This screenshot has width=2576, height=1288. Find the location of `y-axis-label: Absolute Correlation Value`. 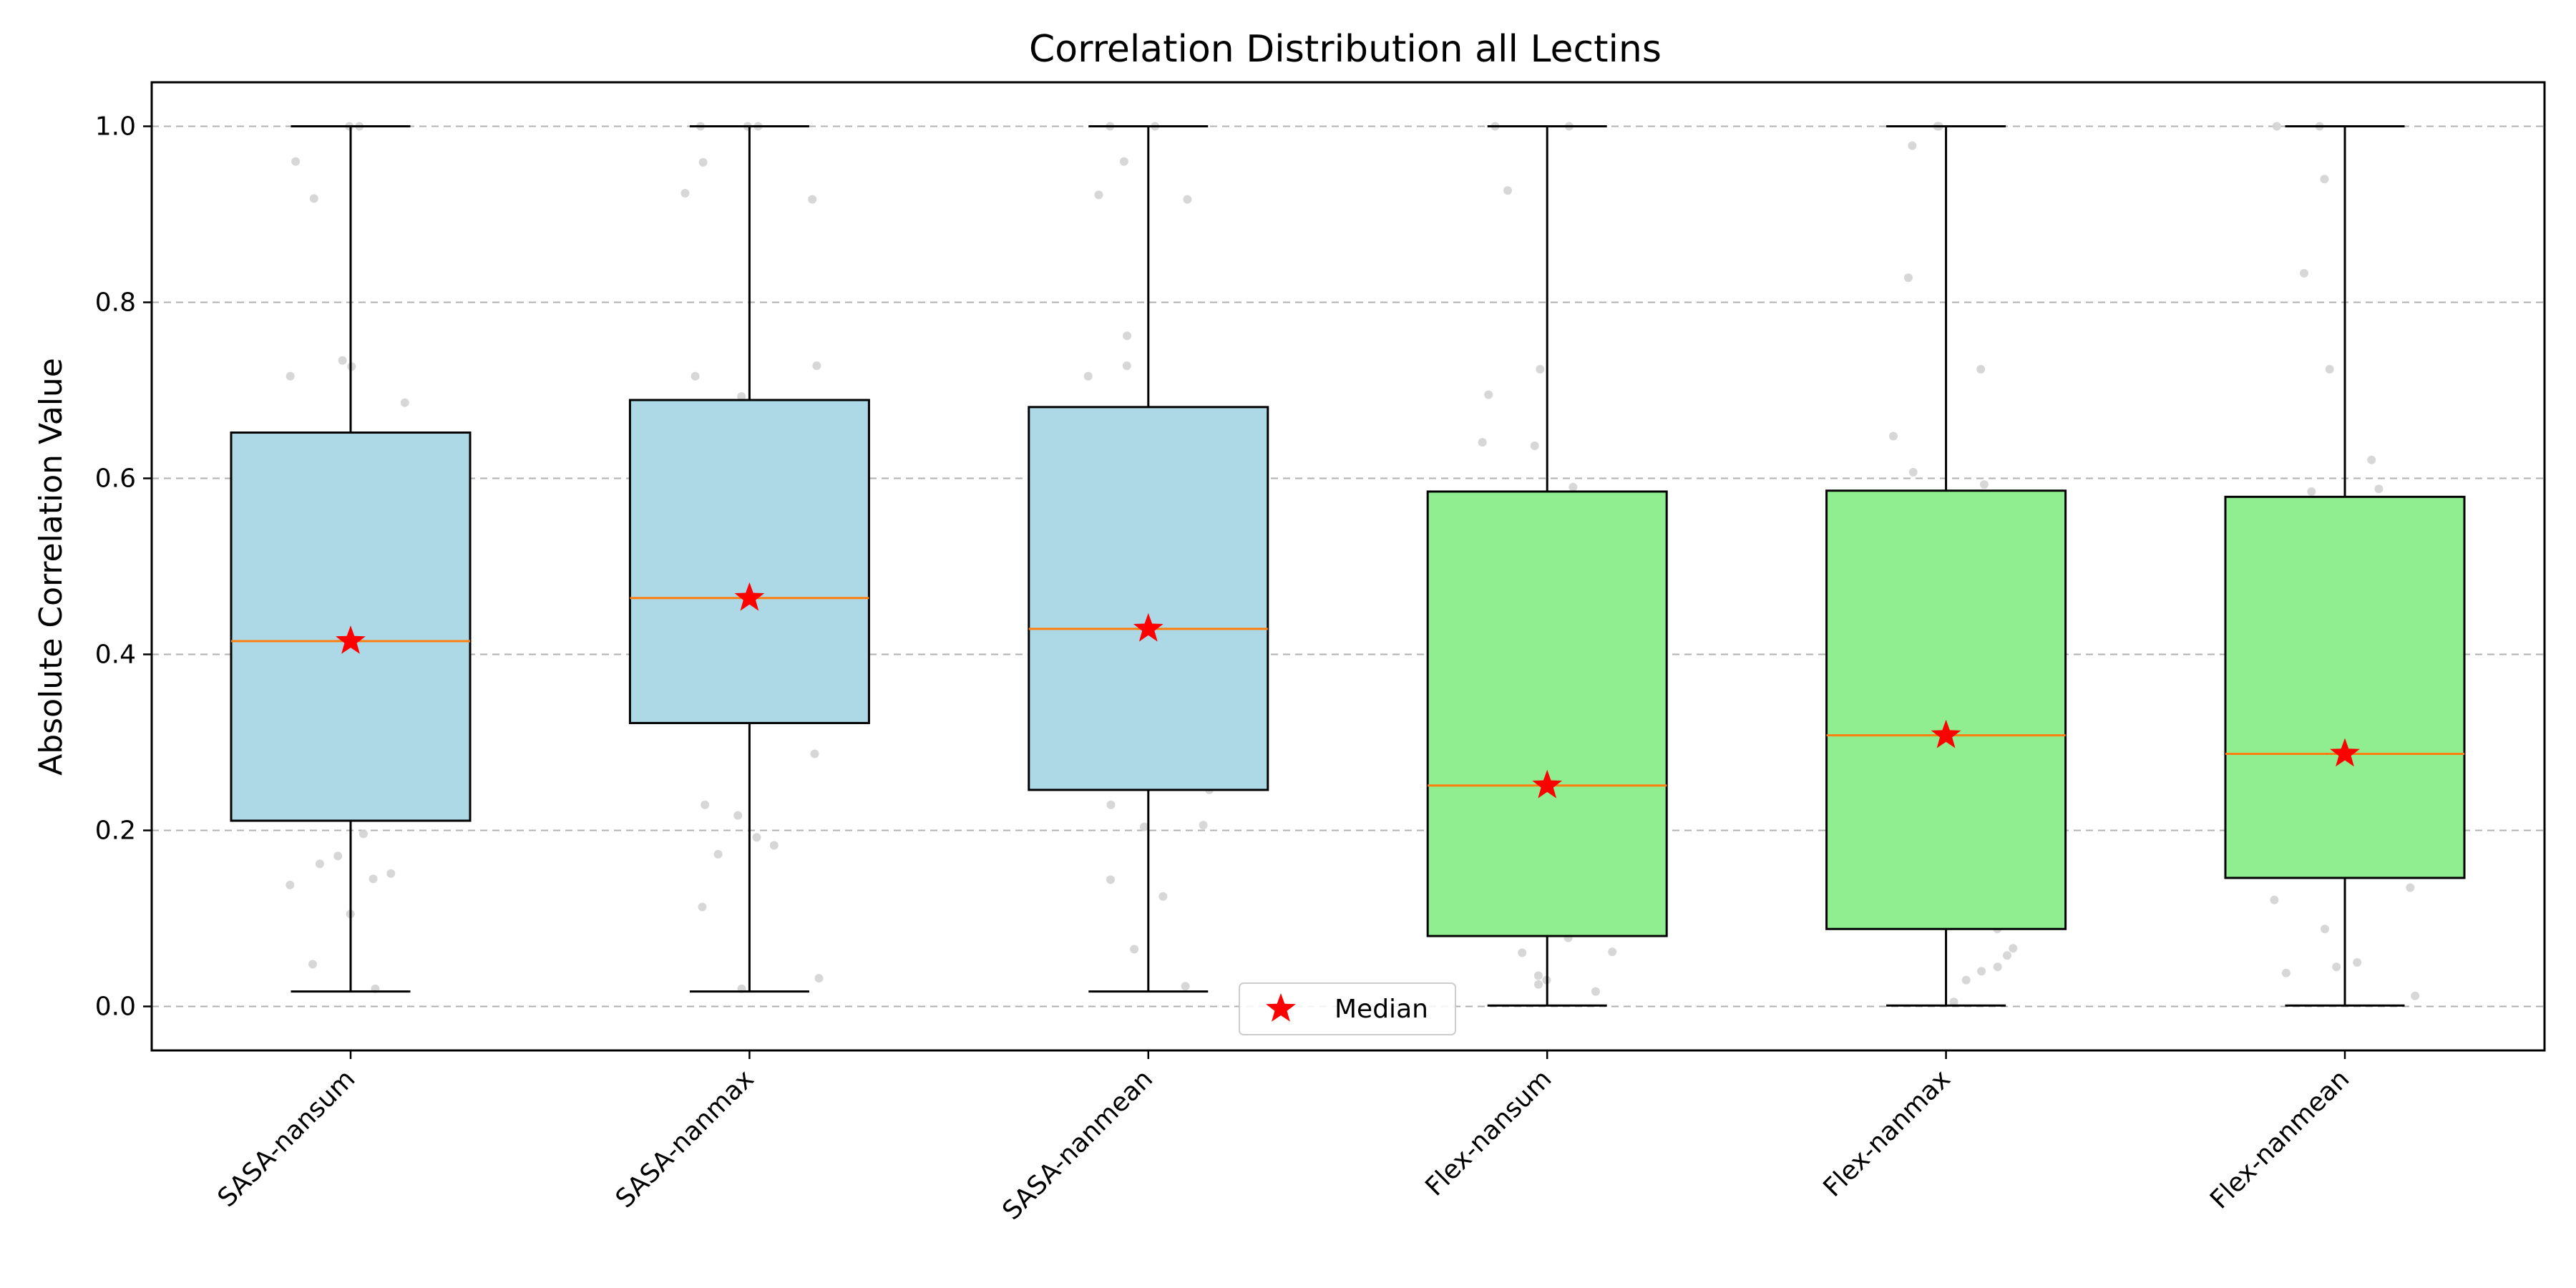

y-axis-label: Absolute Correlation Value is located at coordinates (51, 567).